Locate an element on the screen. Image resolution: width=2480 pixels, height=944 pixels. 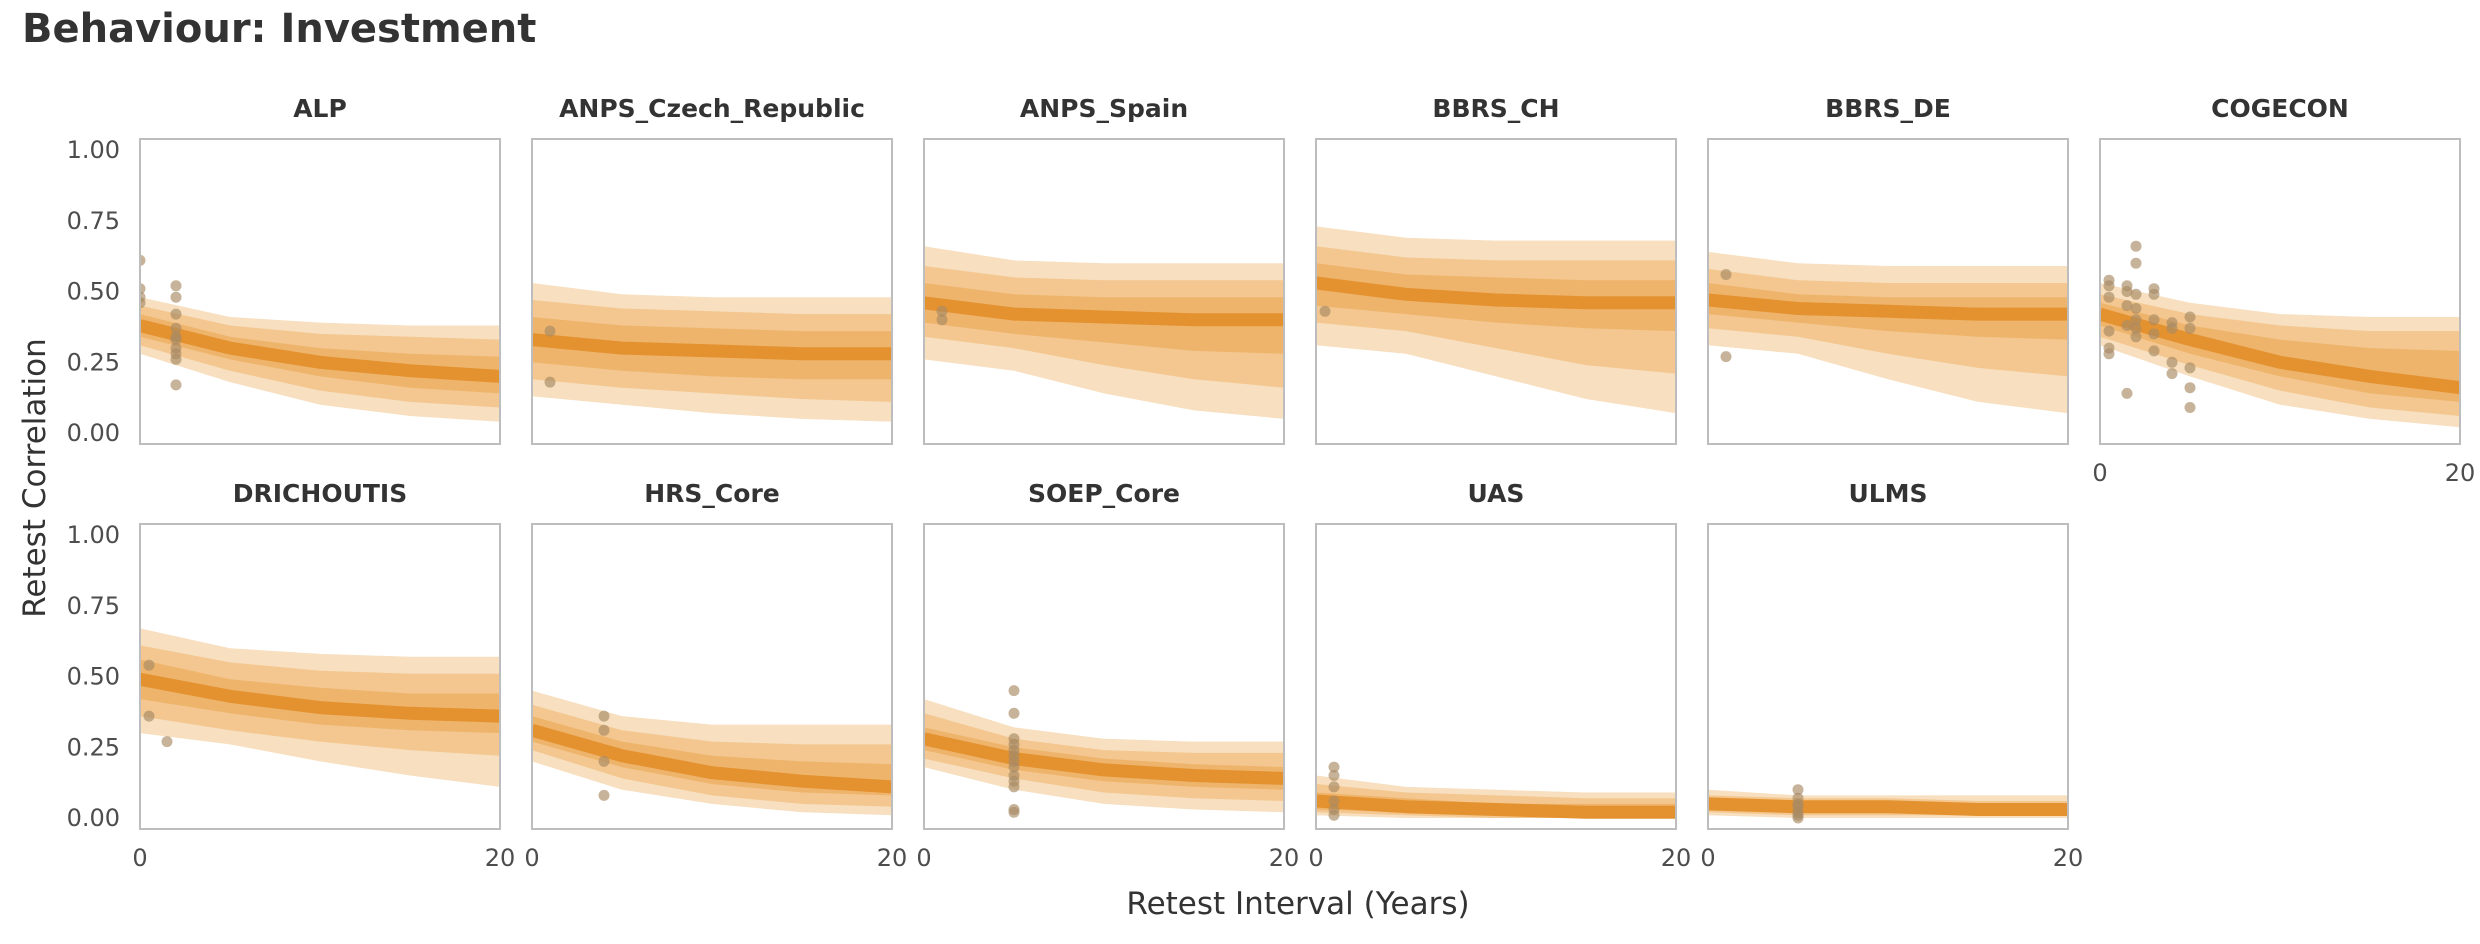
x-axis-title: Retest Interval (Years) is located at coordinates (1297, 904).